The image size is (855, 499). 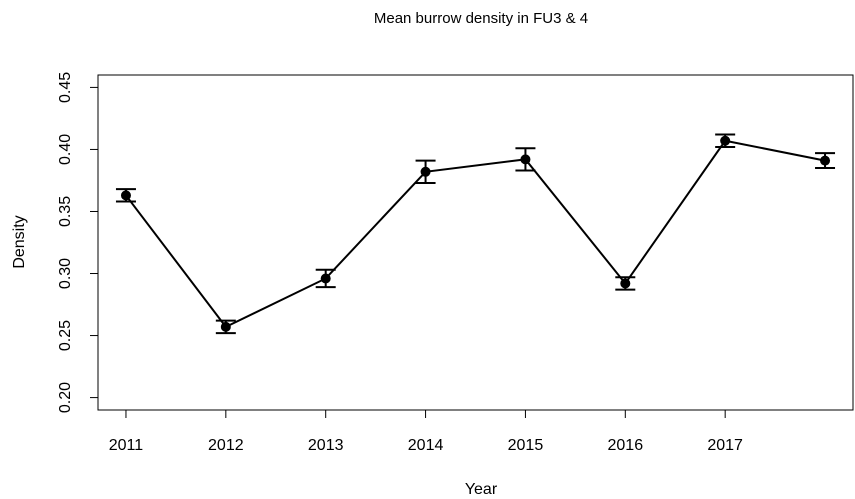 I want to click on x-tick-label: 2011, so click(x=126, y=445).